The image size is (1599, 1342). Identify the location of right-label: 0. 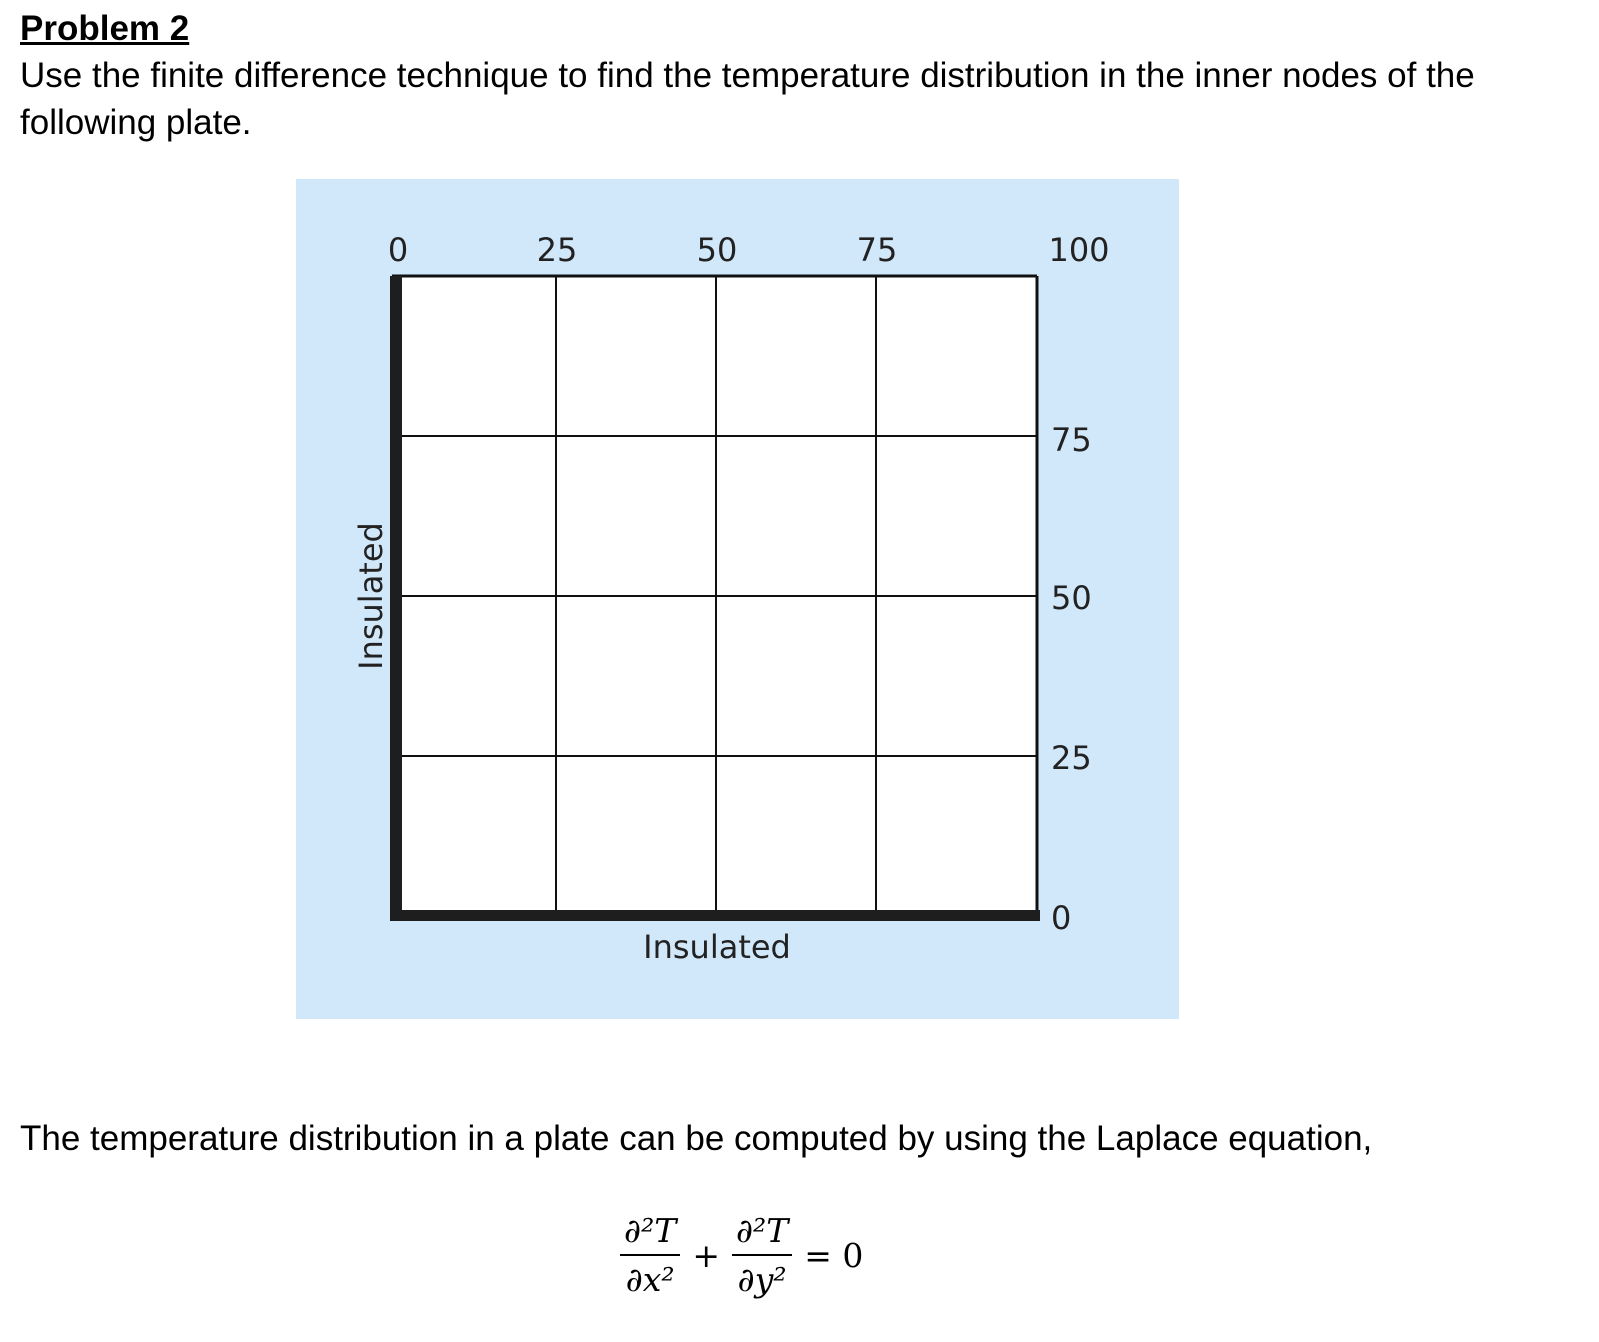
(1061, 918).